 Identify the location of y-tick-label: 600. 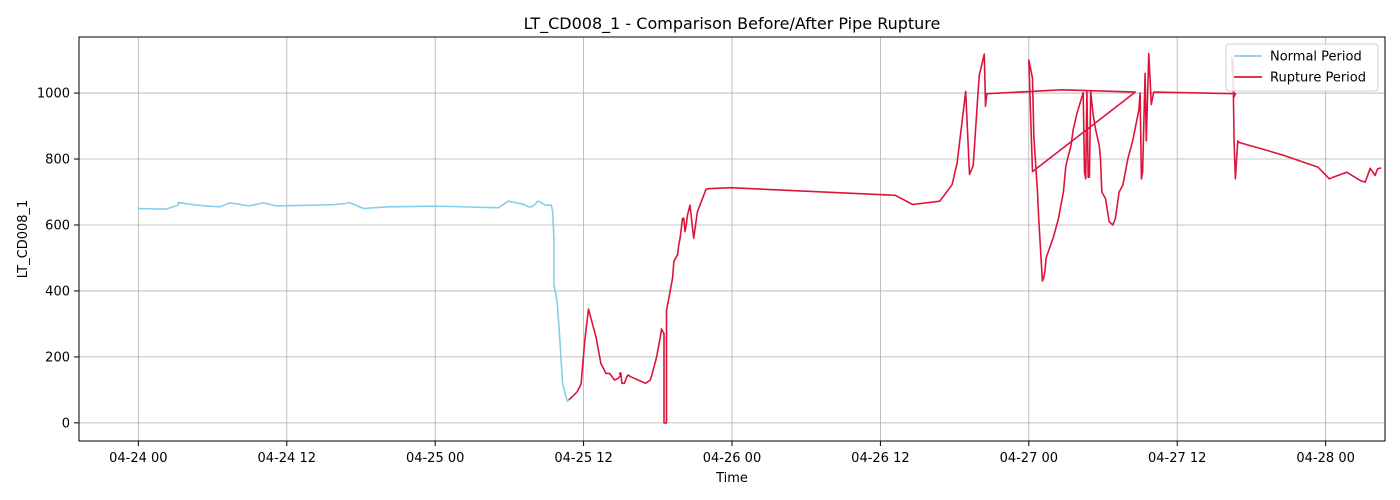
(57, 225).